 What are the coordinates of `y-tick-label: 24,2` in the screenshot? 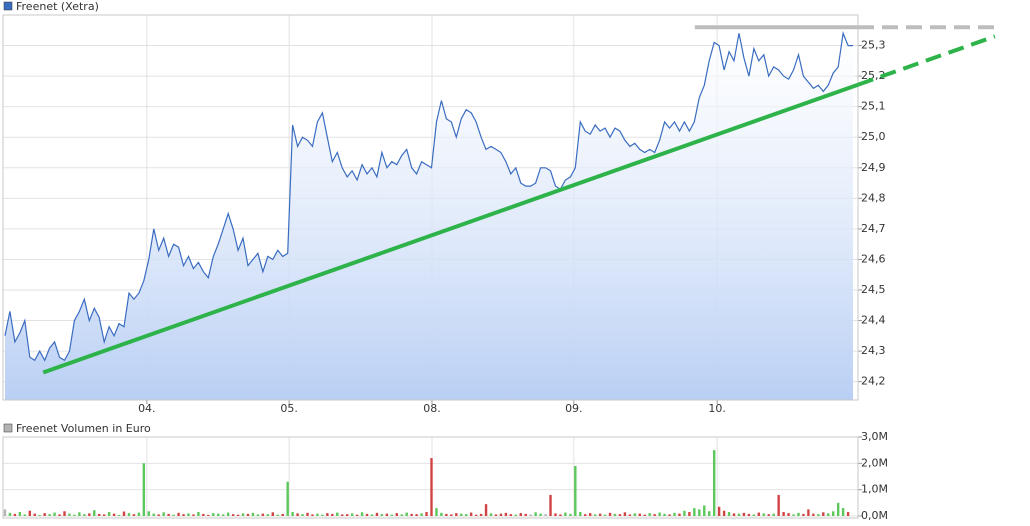 It's located at (873, 381).